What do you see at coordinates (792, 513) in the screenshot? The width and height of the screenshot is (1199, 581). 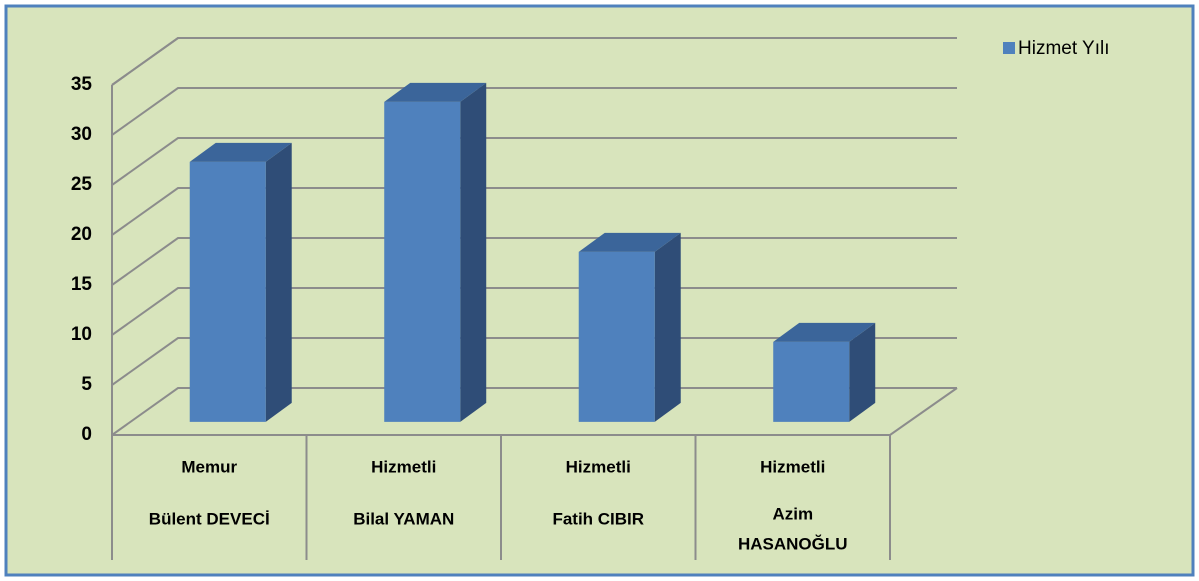 I see `x-tick-label: Azim` at bounding box center [792, 513].